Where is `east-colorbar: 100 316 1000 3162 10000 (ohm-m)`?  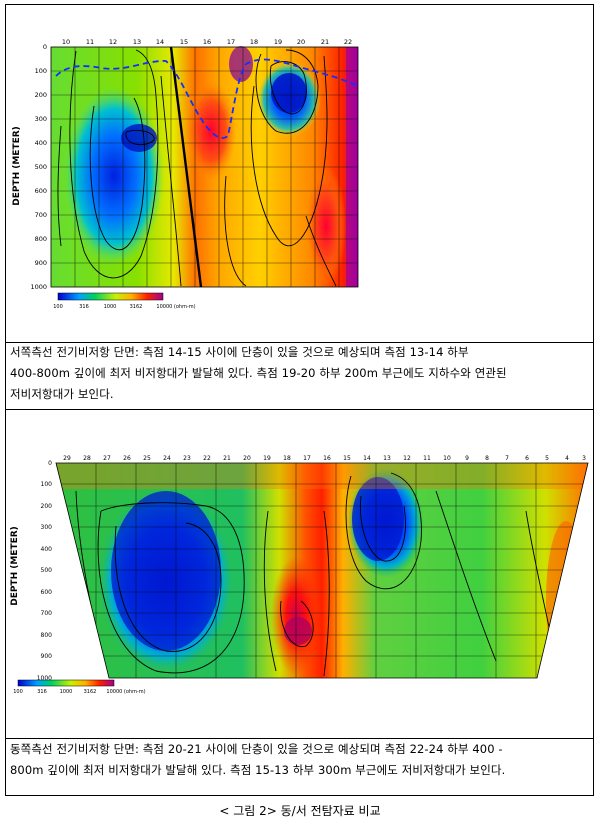 east-colorbar: 100 316 1000 3162 10000 (ohm-m) is located at coordinates (79, 687).